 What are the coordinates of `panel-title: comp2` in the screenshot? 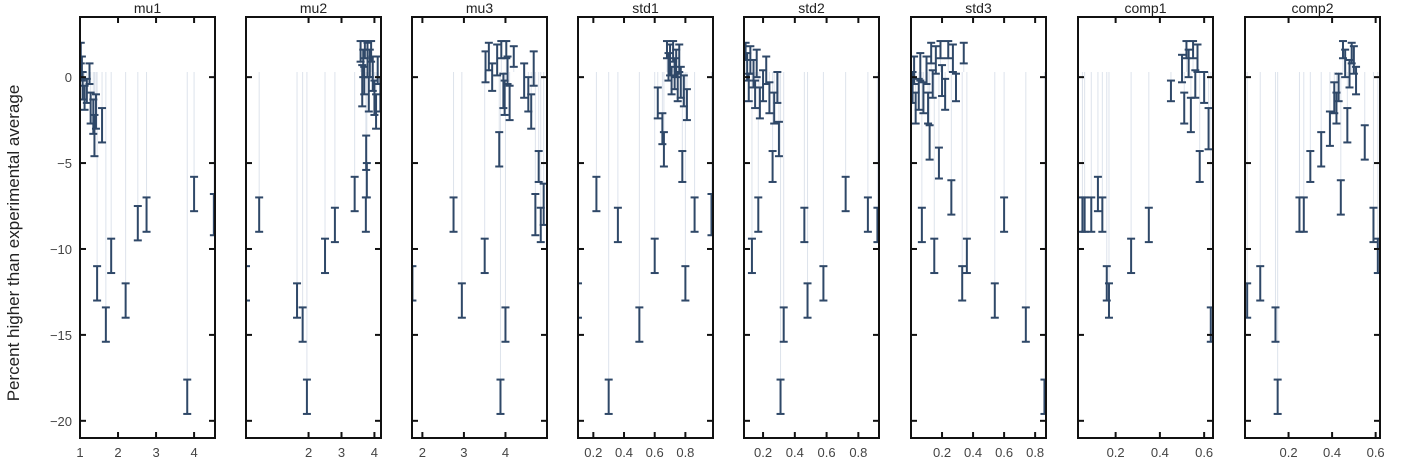 It's located at (1312, 8).